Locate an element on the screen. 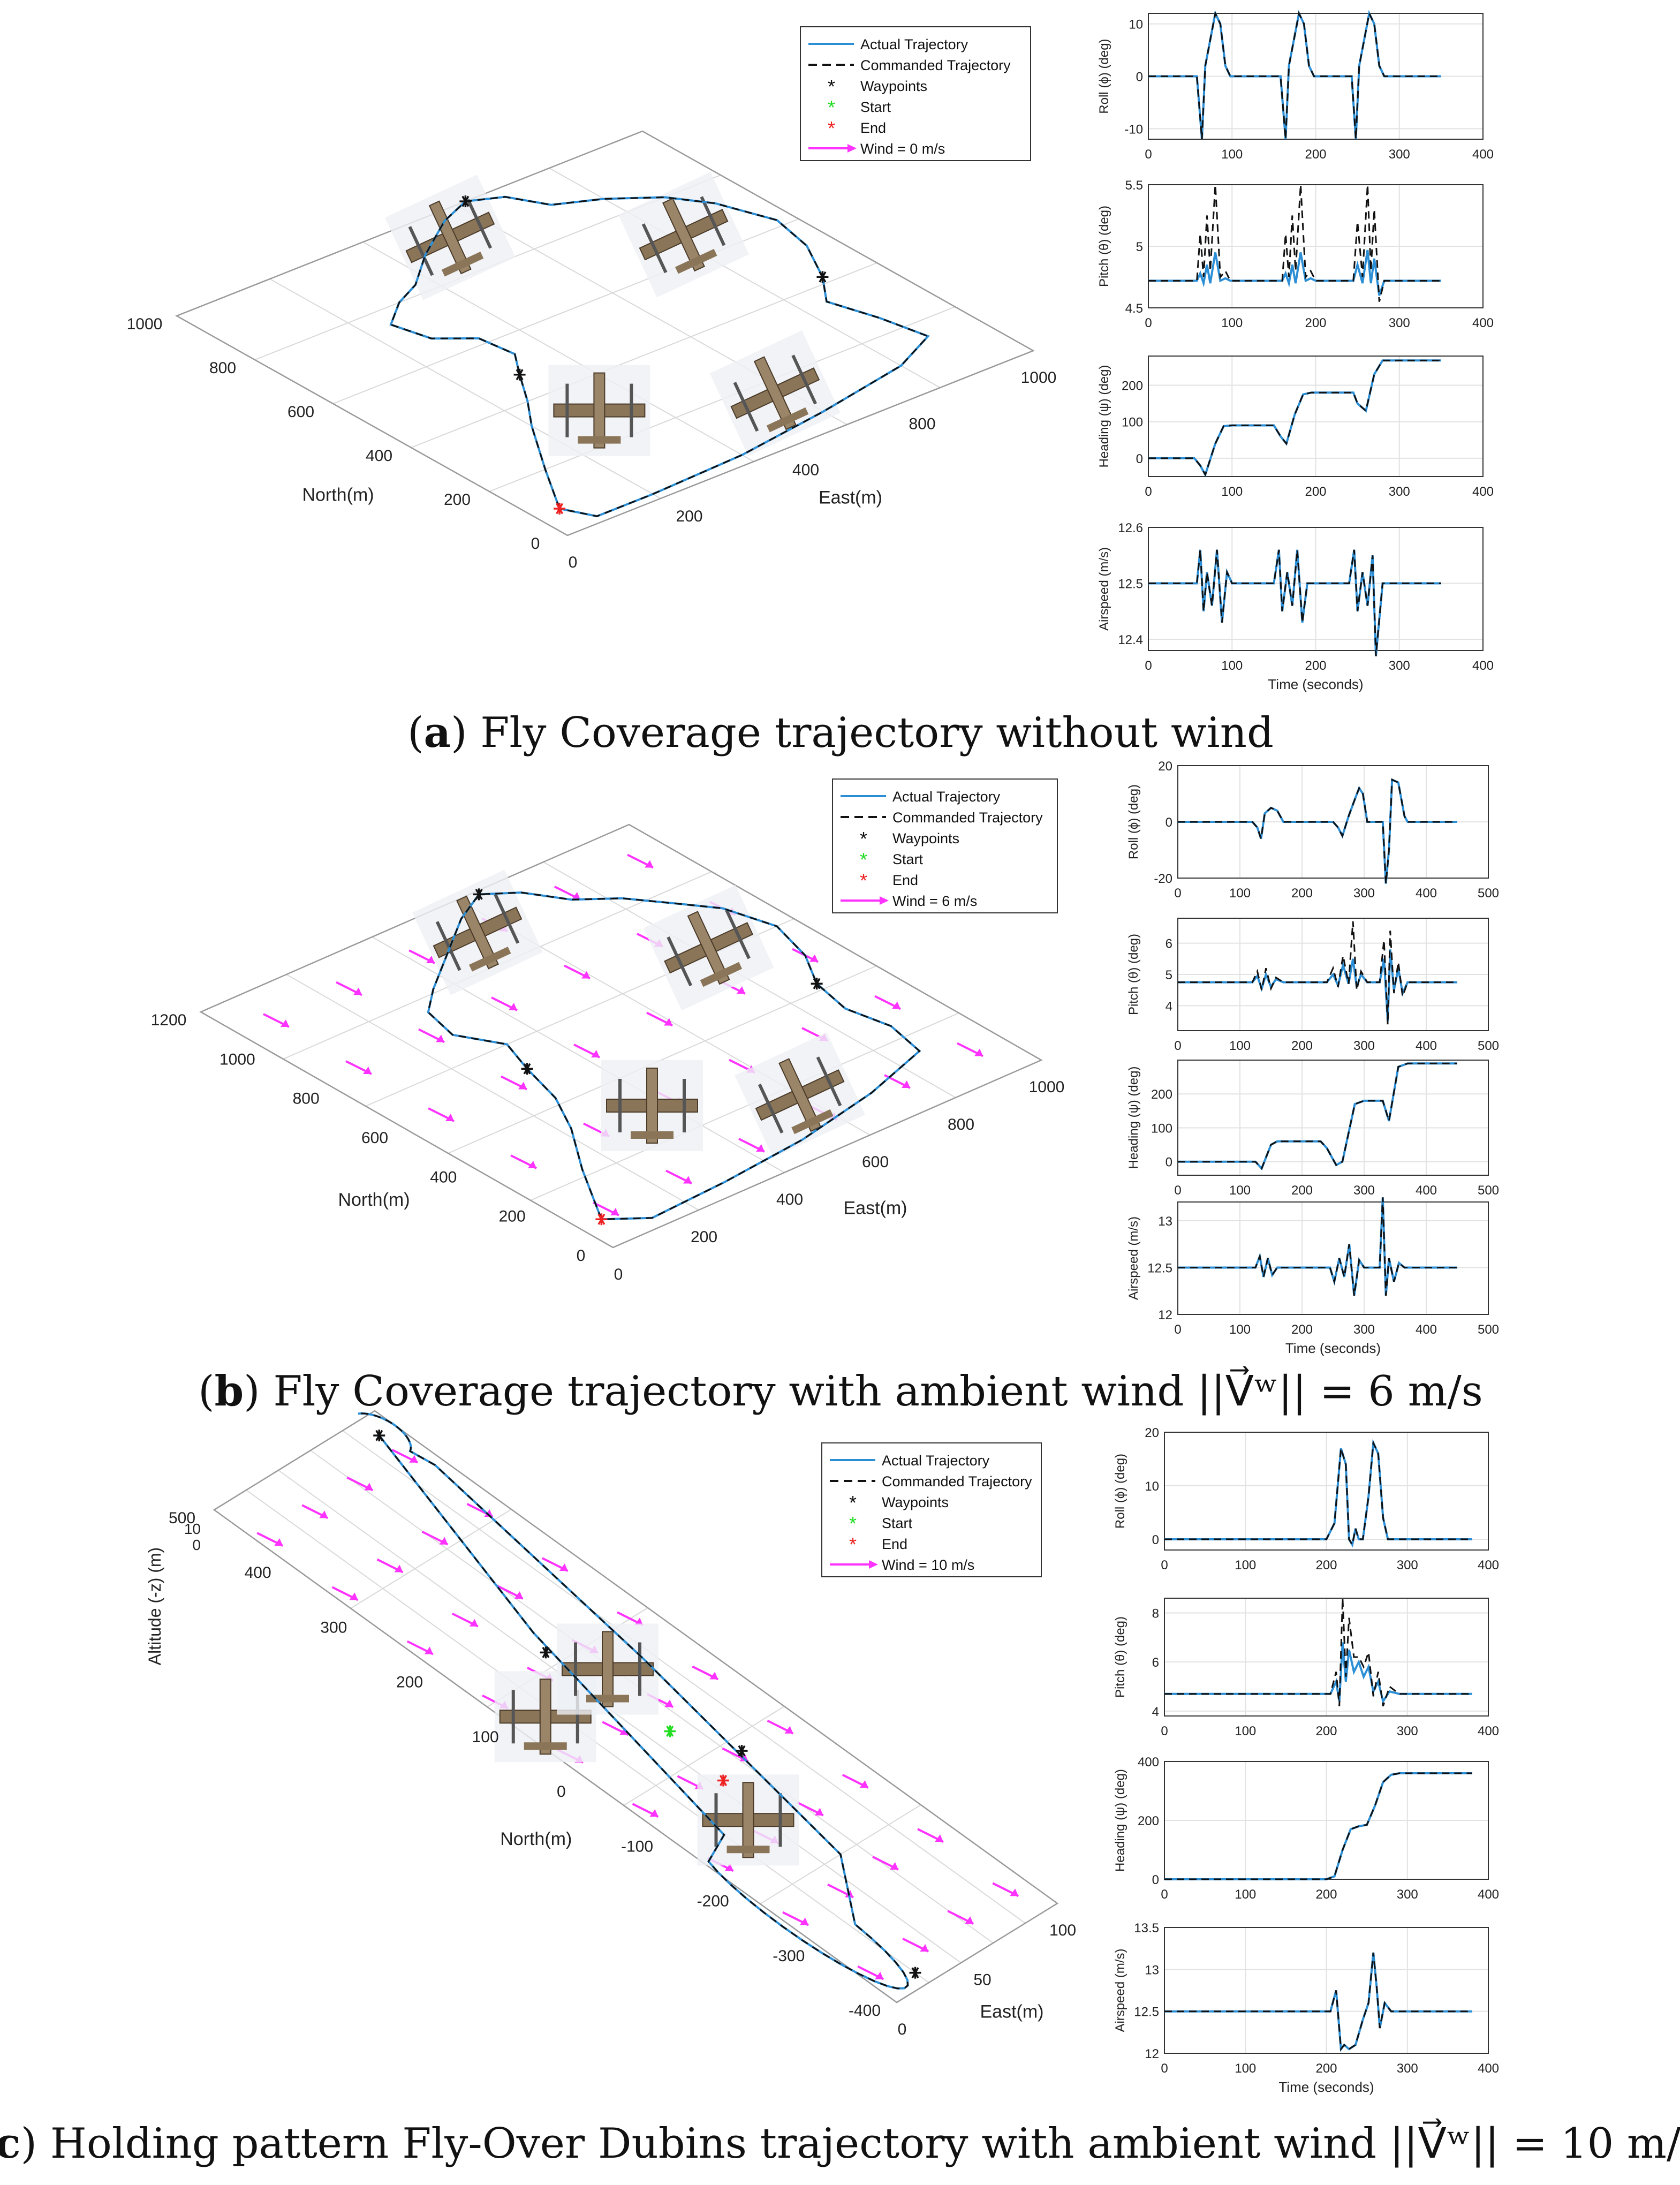  y-tick-label: 400 is located at coordinates (1149, 1763).